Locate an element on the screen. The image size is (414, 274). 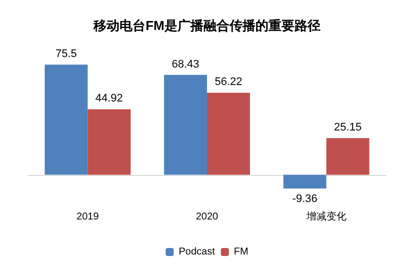
data-label: 56.22 is located at coordinates (228, 82).